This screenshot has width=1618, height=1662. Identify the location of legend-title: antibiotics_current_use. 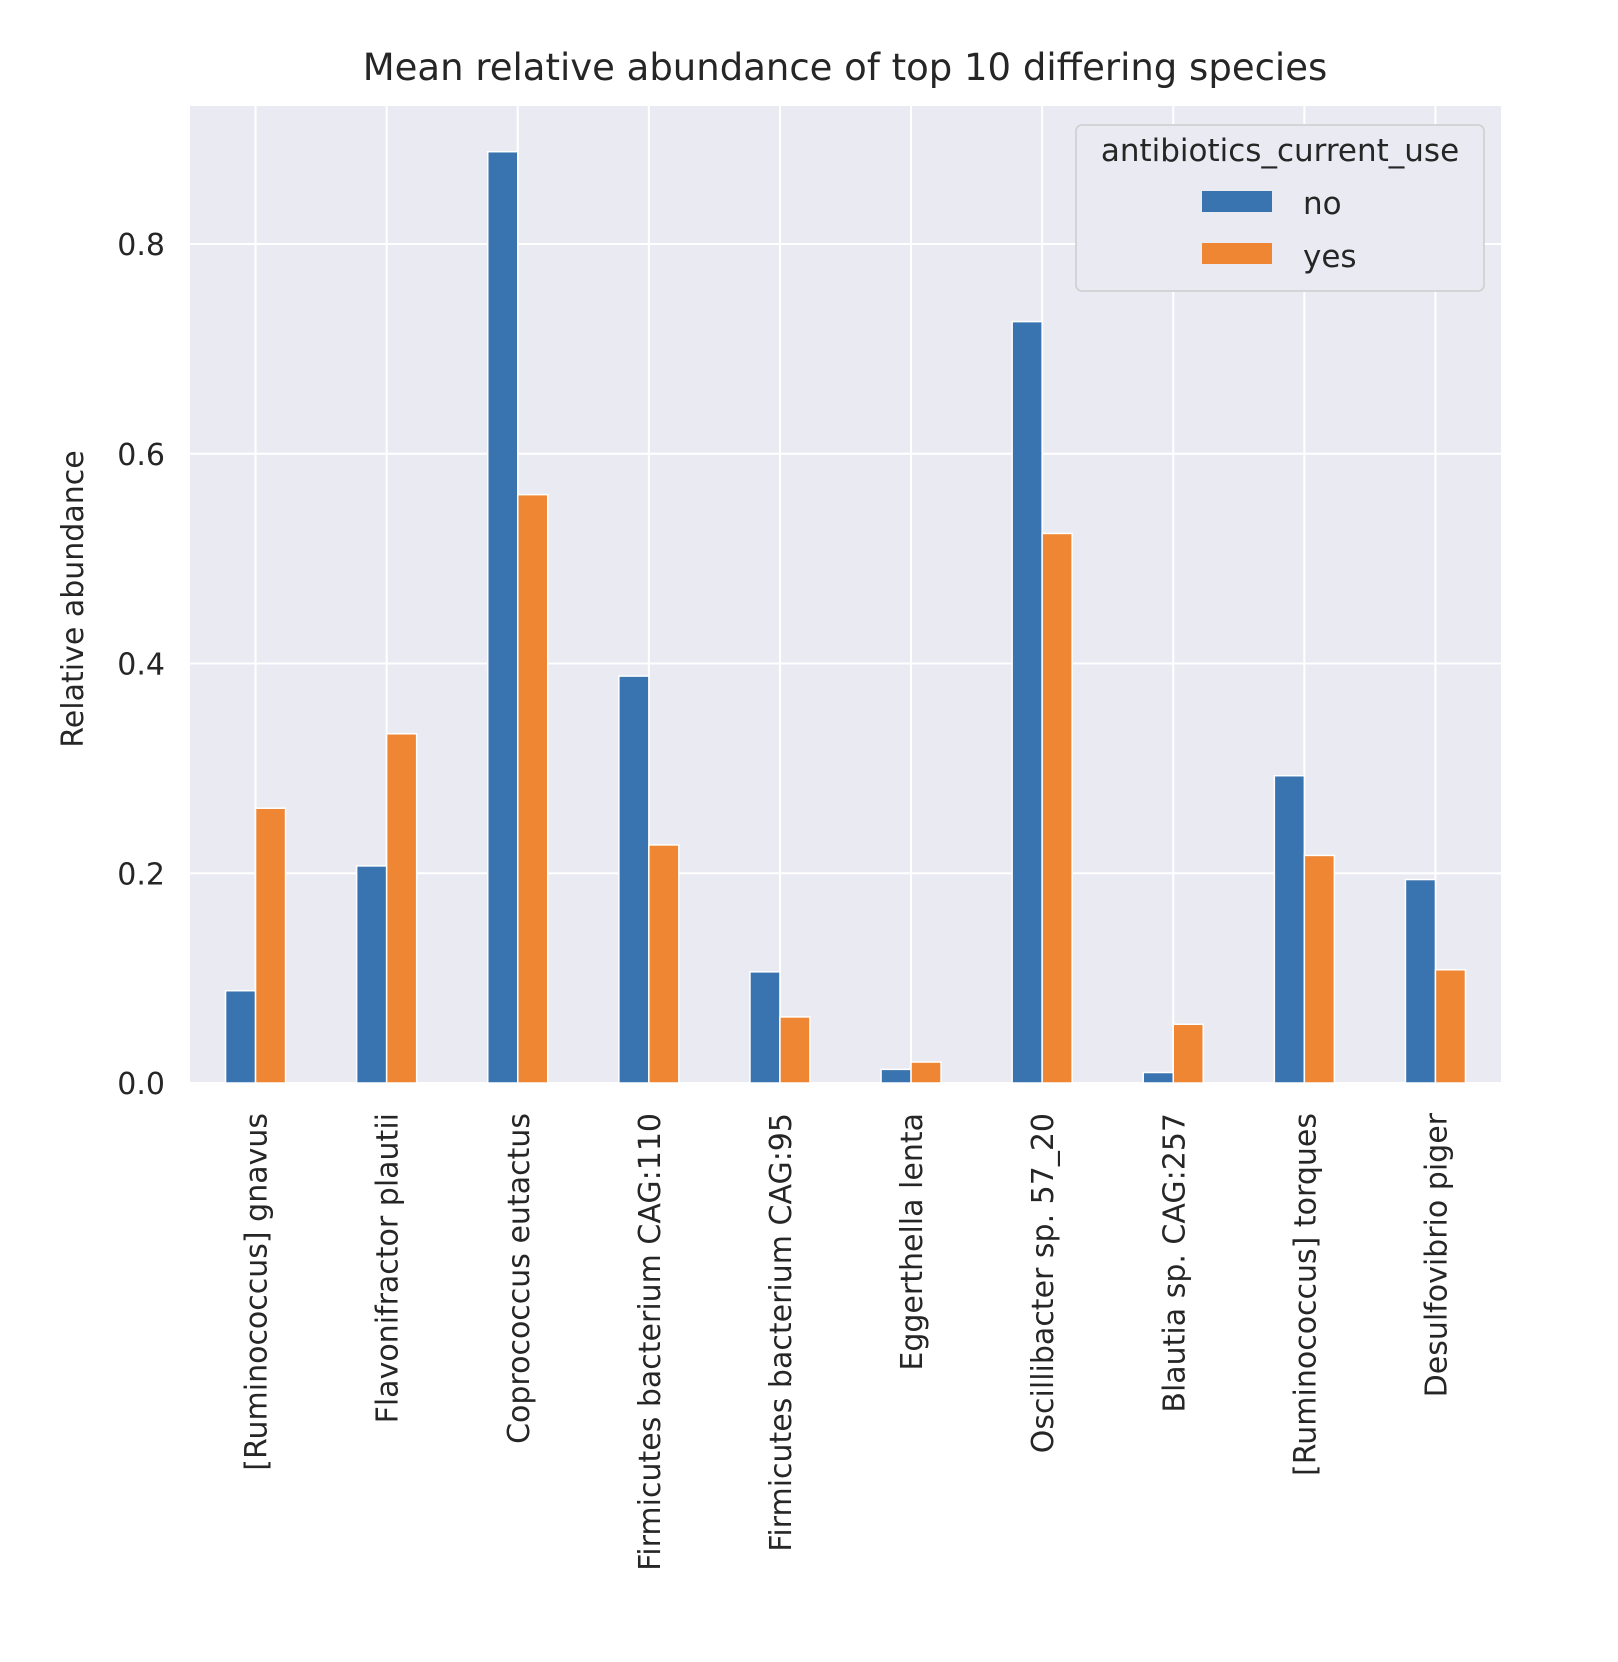
(1280, 151).